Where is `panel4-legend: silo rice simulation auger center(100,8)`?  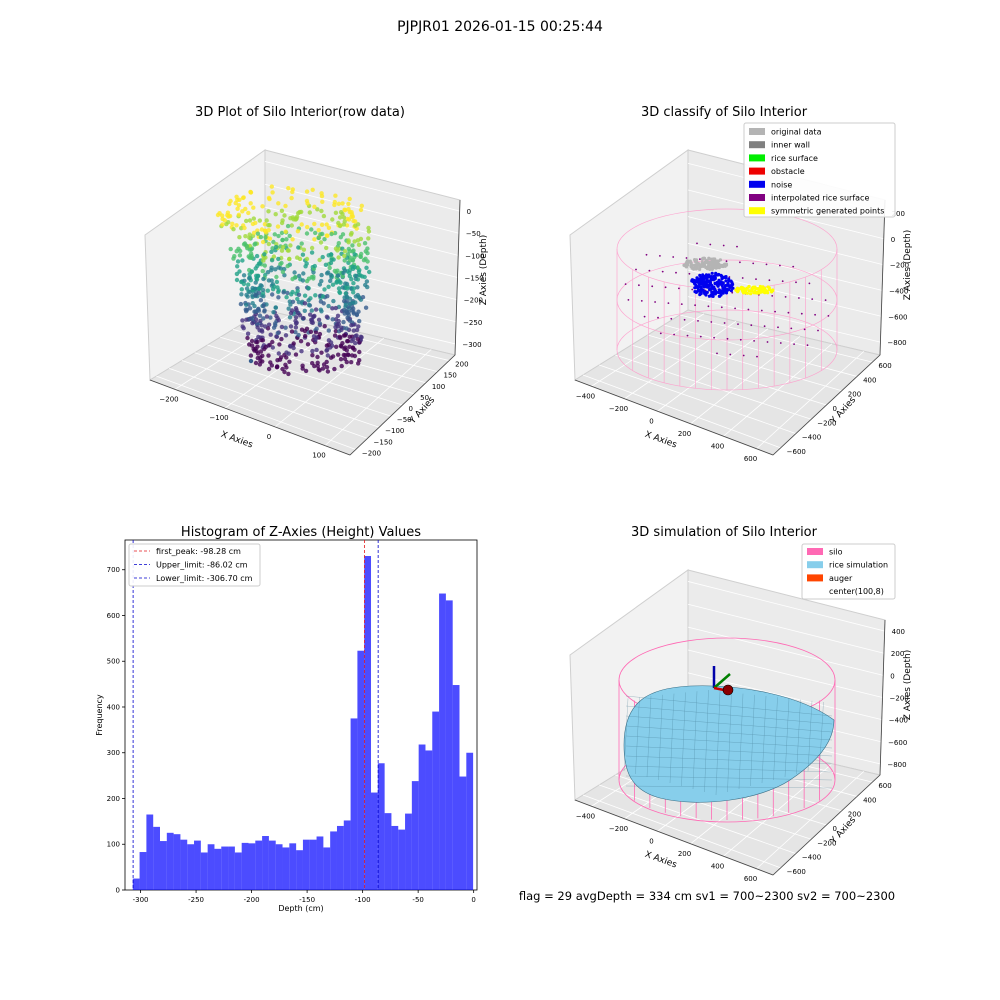
panel4-legend: silo rice simulation auger center(100,8) is located at coordinates (848, 571).